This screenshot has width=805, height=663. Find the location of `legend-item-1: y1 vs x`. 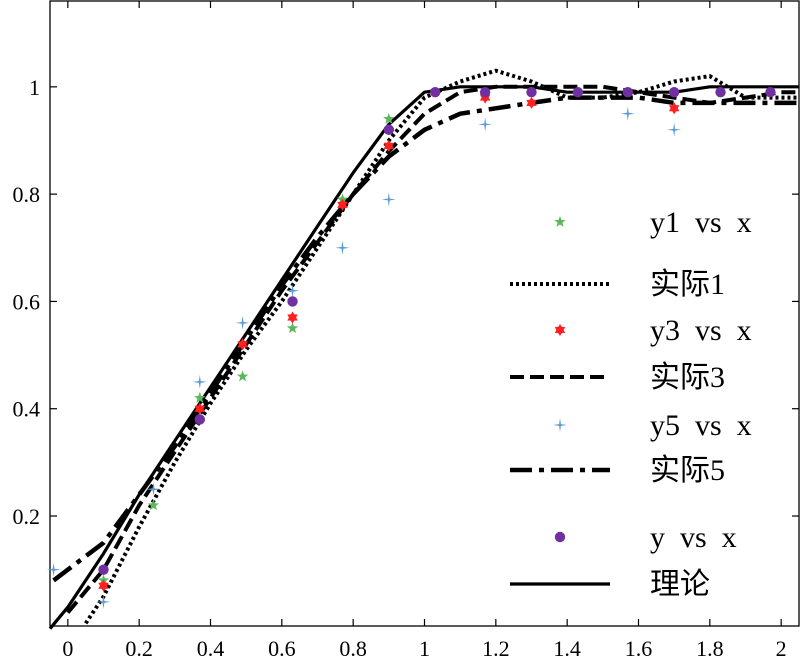

legend-item-1: y1 vs x is located at coordinates (653, 222).